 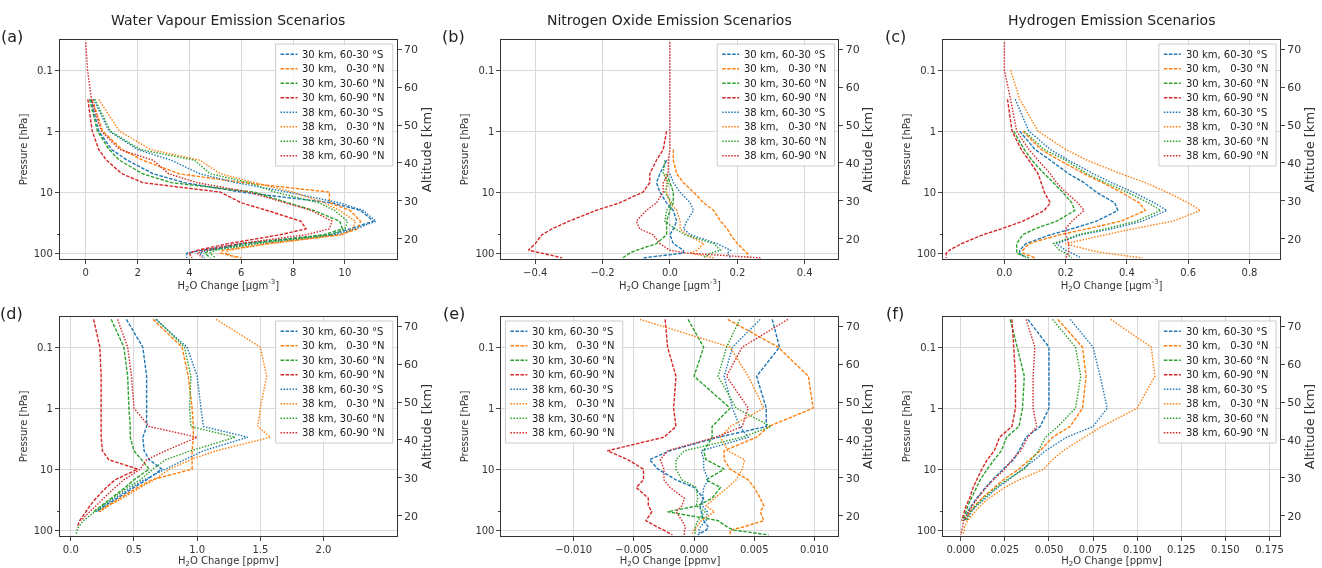 What do you see at coordinates (197, 549) in the screenshot?
I see `x-tick-label: 1.0` at bounding box center [197, 549].